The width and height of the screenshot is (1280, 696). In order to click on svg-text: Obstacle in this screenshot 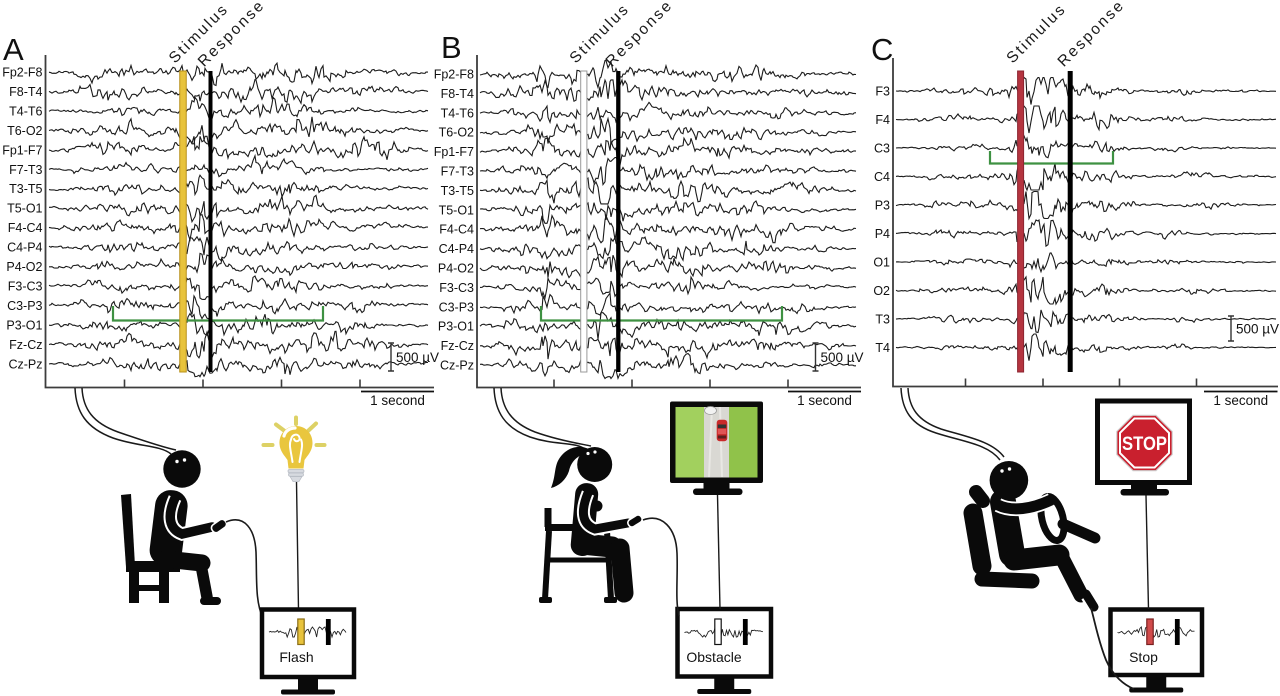, I will do `click(713, 657)`.